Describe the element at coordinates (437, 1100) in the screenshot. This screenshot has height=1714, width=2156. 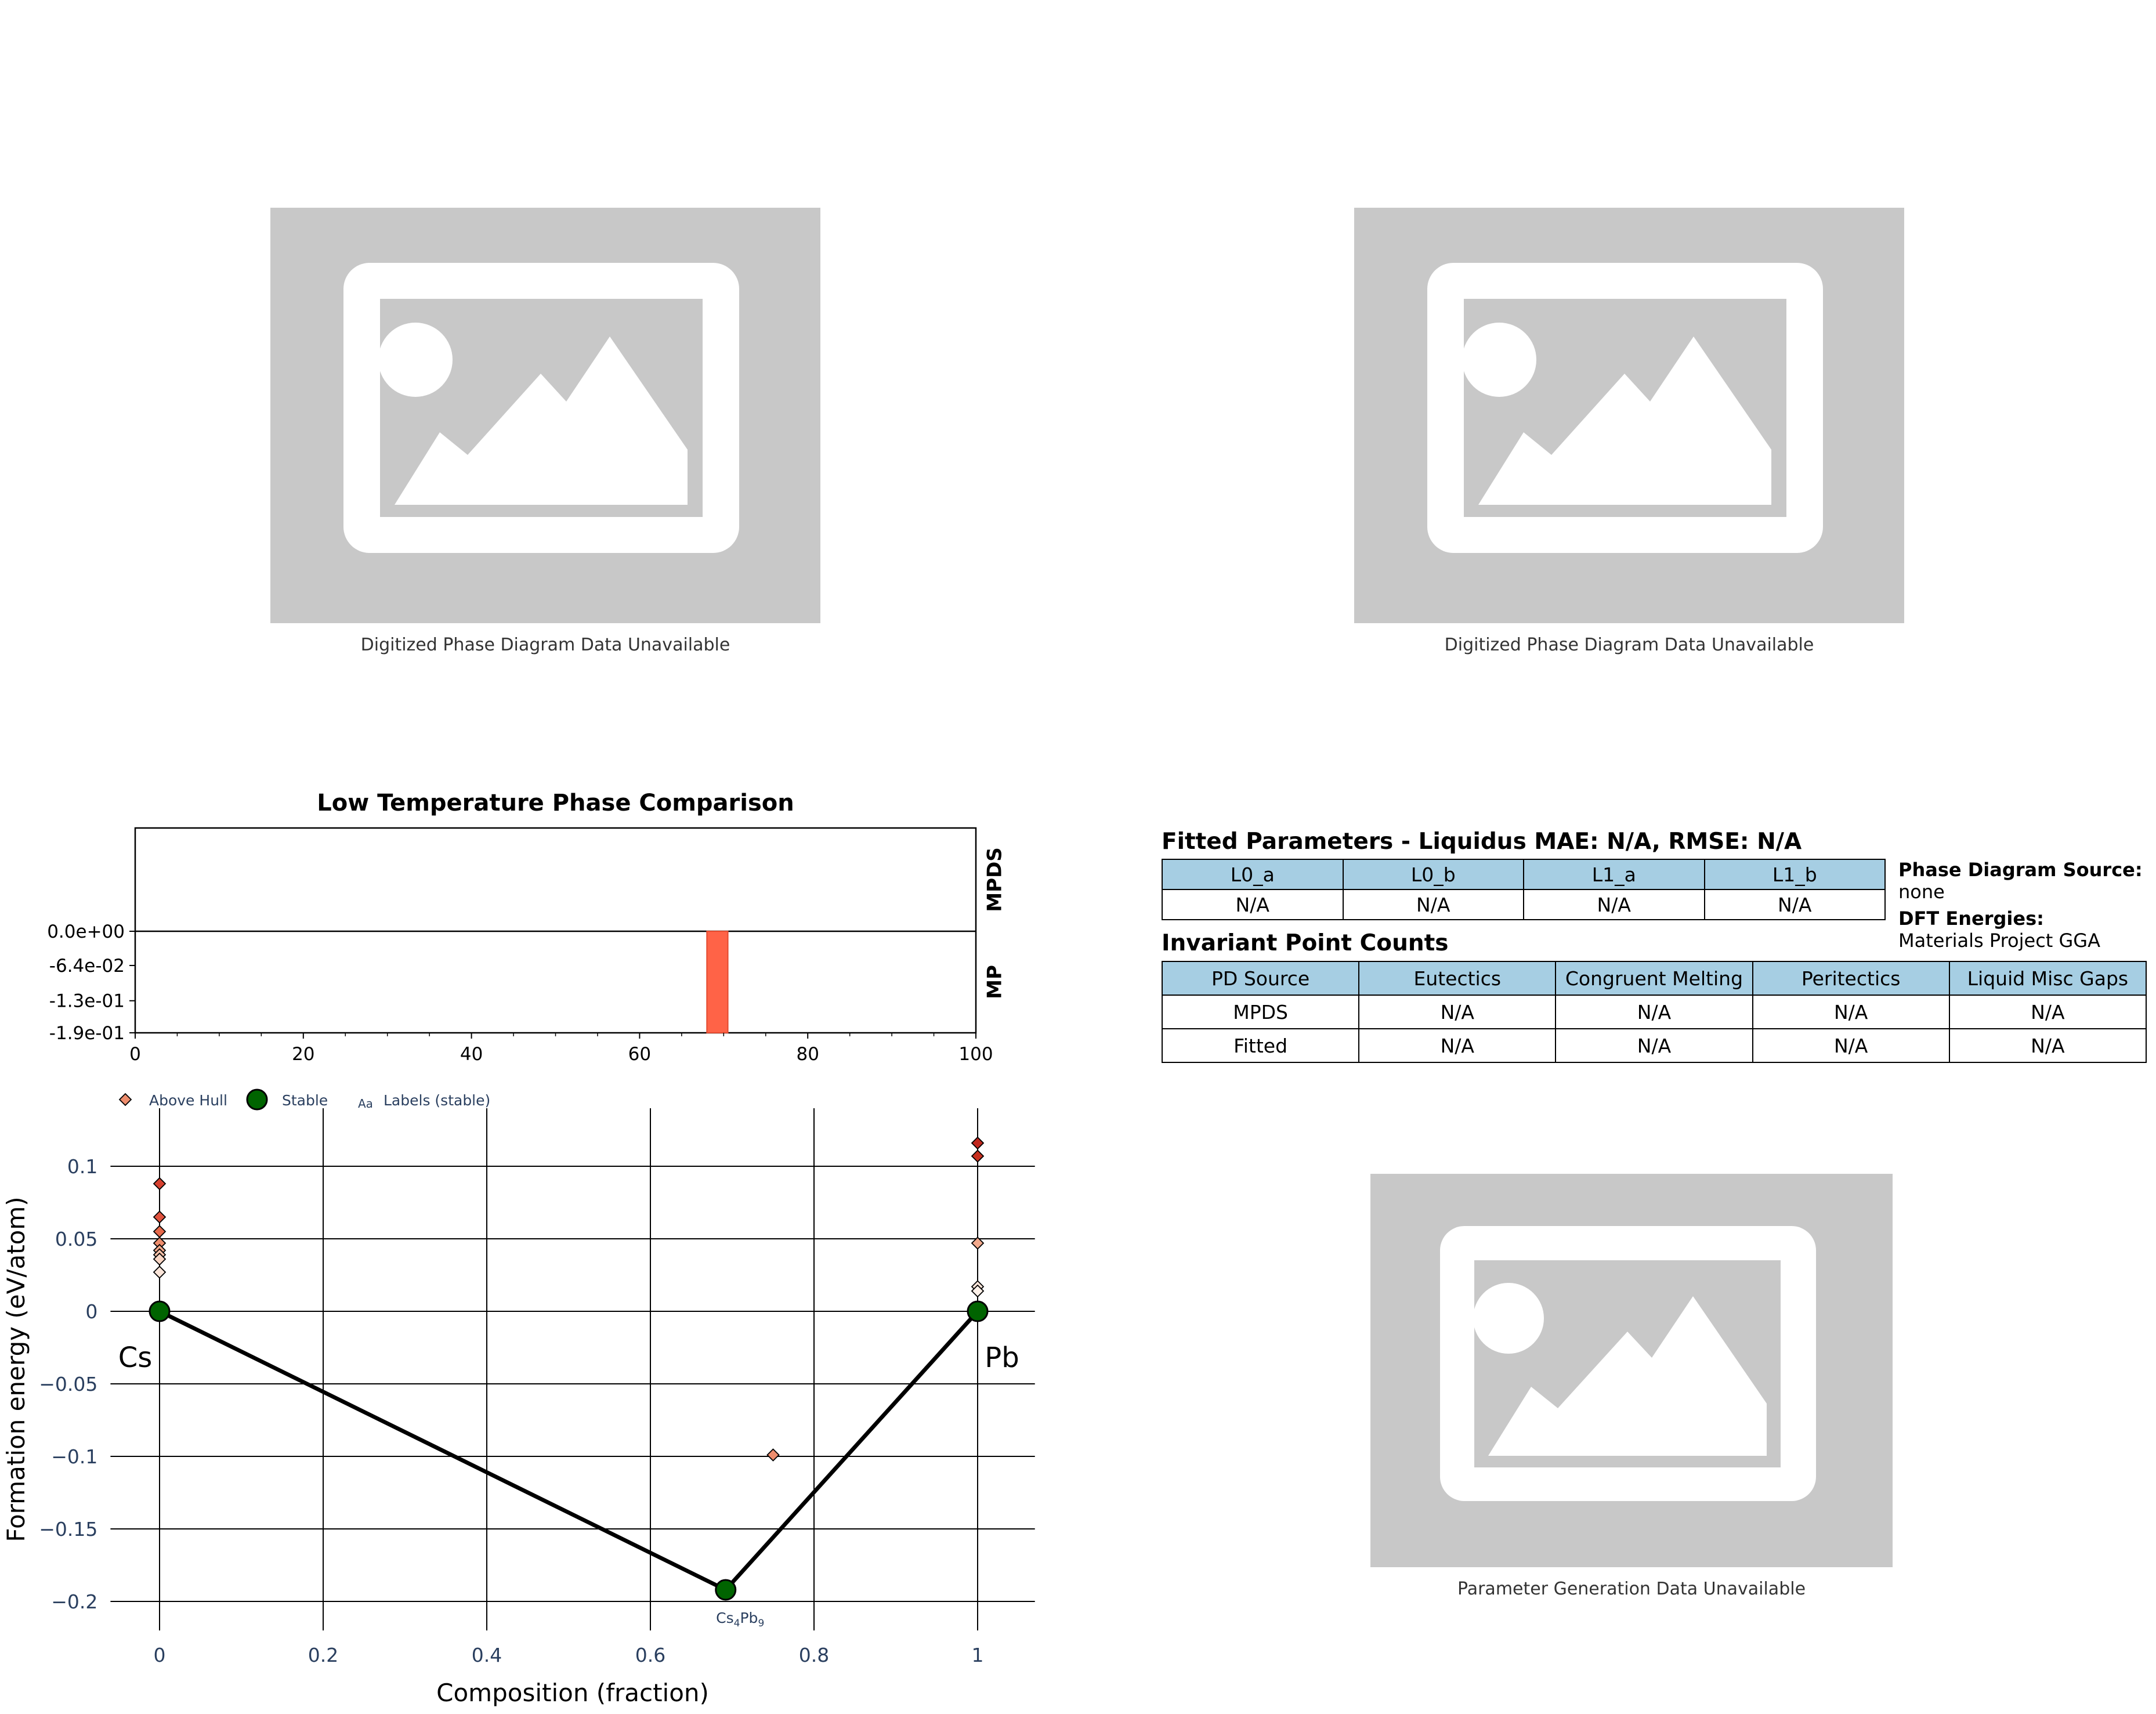
I see `legend-item-label: Labels (stable)` at that location.